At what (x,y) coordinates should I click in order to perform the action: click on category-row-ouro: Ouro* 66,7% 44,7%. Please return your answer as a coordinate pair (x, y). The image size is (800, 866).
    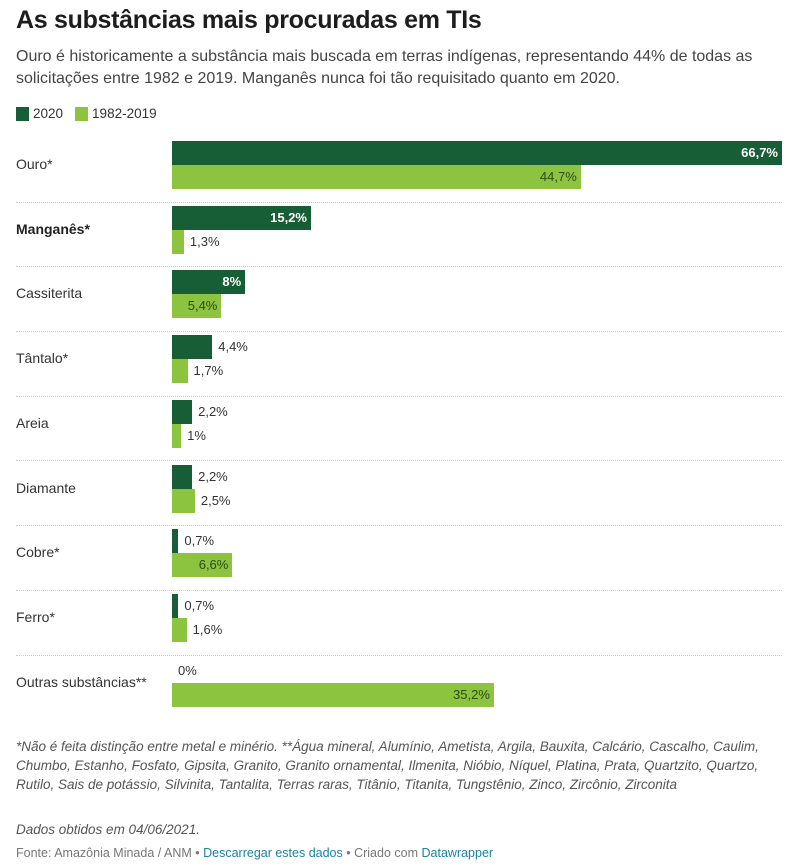
    Looking at the image, I should click on (400, 172).